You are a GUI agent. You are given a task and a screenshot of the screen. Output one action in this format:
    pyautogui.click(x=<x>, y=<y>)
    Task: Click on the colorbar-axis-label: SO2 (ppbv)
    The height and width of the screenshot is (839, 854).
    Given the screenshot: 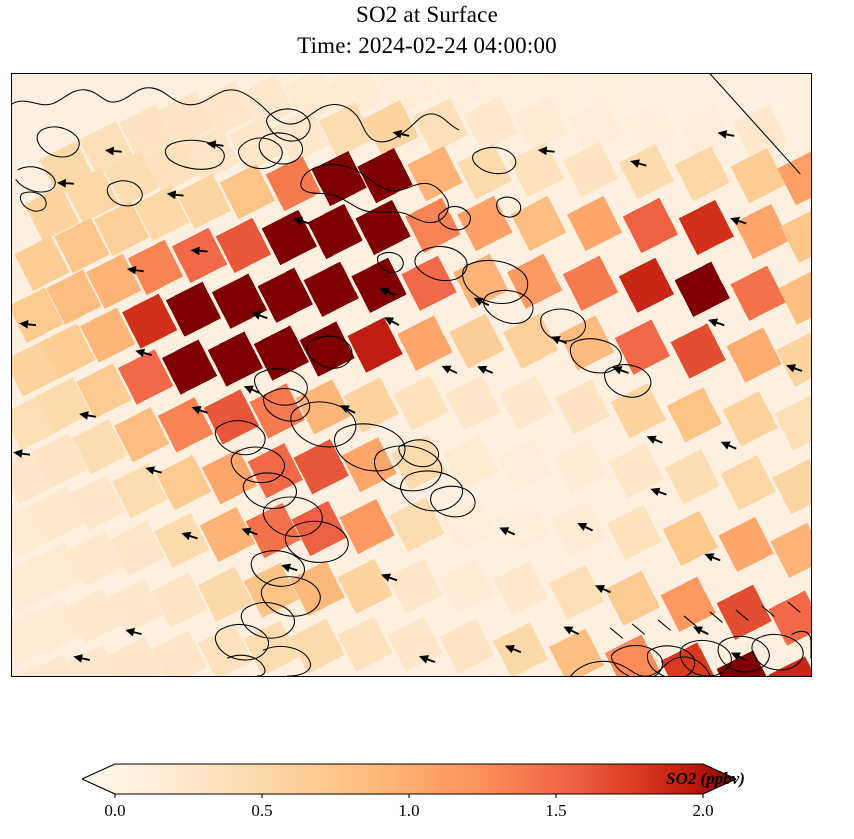 What is the action you would take?
    pyautogui.click(x=705, y=778)
    